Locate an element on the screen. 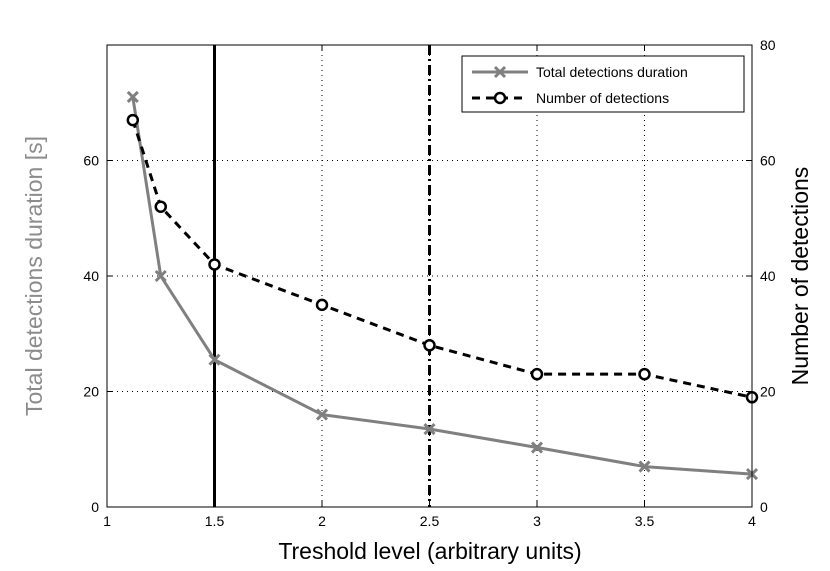 This screenshot has height=571, width=830. y-left-tick-label: 20 is located at coordinates (91, 392).